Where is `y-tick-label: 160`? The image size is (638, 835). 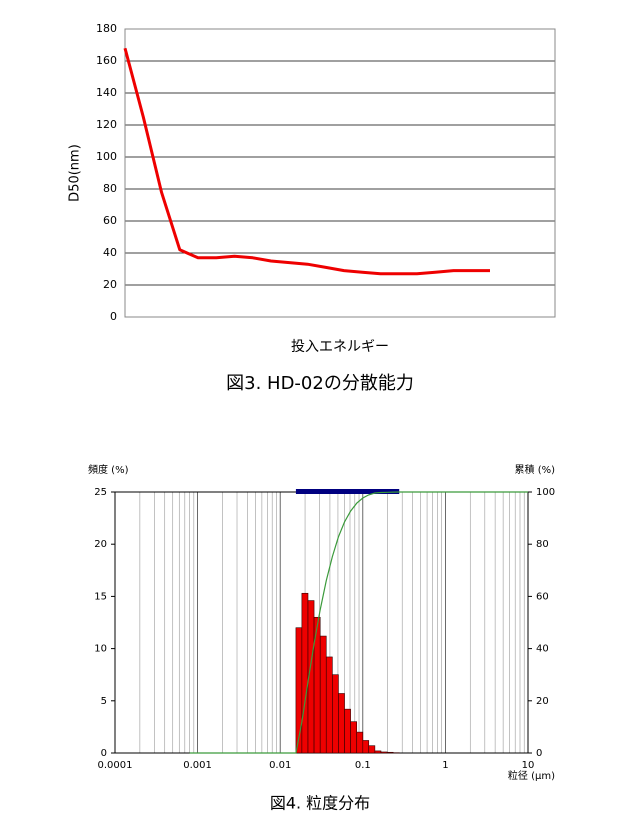
y-tick-label: 160 is located at coordinates (106, 60).